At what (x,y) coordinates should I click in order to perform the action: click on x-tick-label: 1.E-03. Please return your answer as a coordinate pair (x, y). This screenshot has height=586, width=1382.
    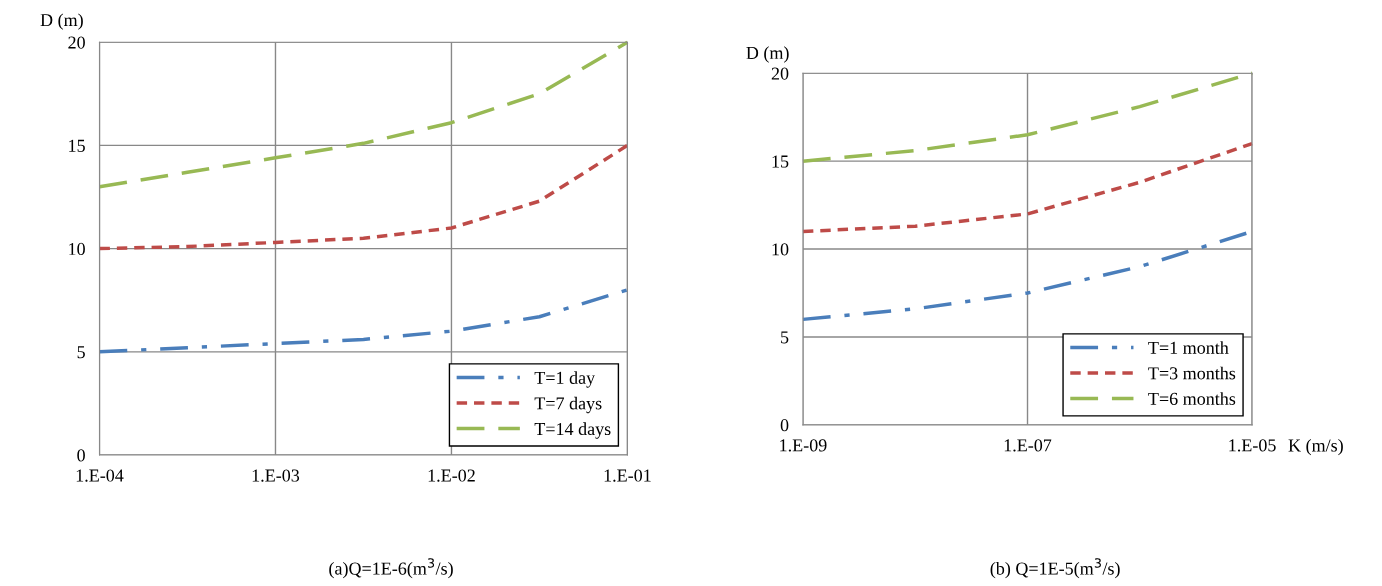
    Looking at the image, I should click on (276, 475).